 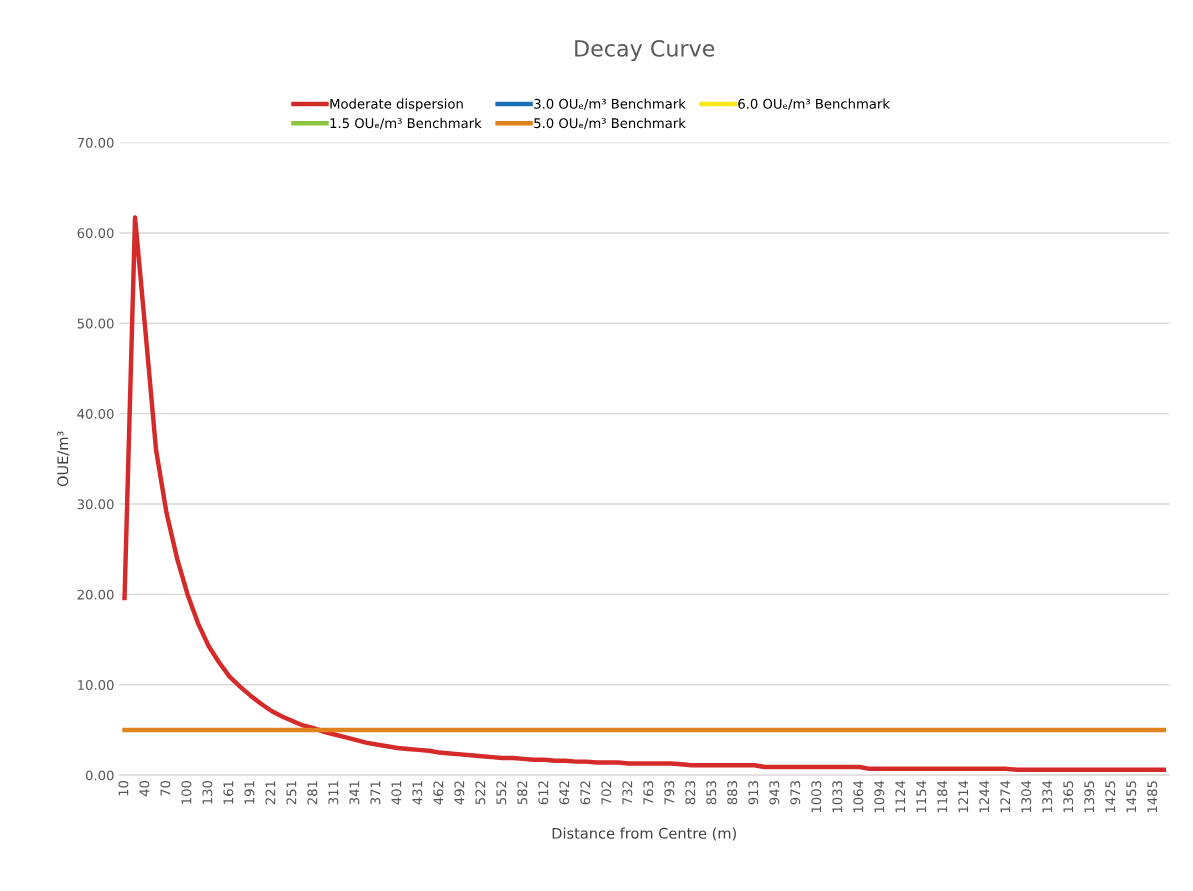 I want to click on x-tick-label: 1455, so click(x=1131, y=797).